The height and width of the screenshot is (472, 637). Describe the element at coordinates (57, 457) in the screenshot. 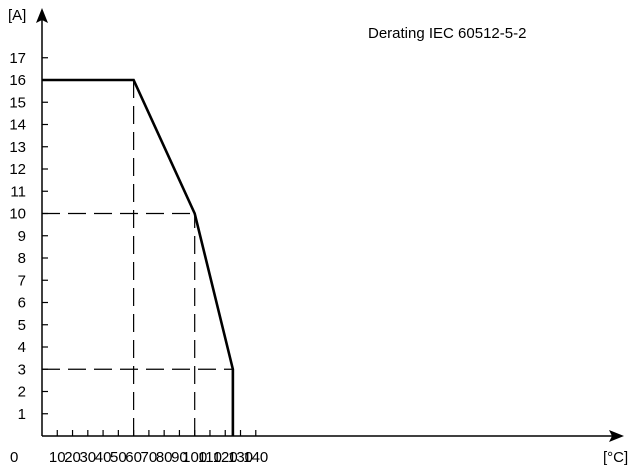

I see `x-tick-label: 10` at that location.